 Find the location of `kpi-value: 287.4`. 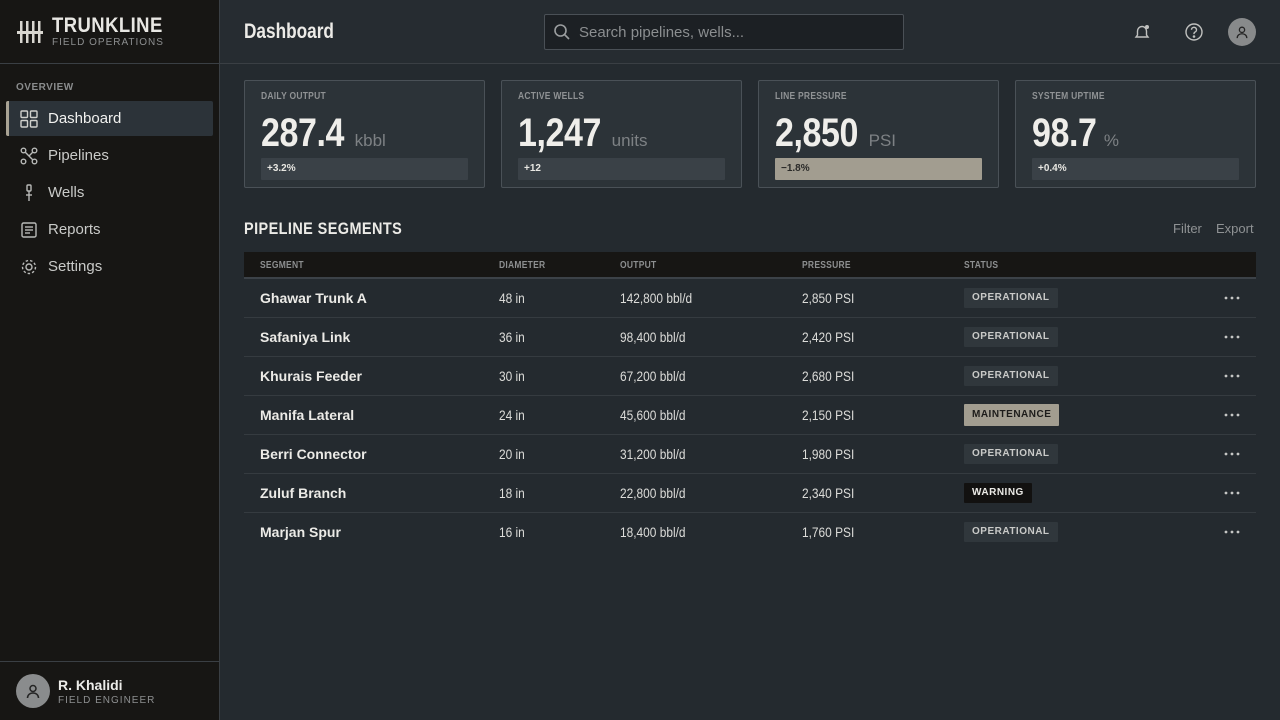

kpi-value: 287.4 is located at coordinates (302, 133).